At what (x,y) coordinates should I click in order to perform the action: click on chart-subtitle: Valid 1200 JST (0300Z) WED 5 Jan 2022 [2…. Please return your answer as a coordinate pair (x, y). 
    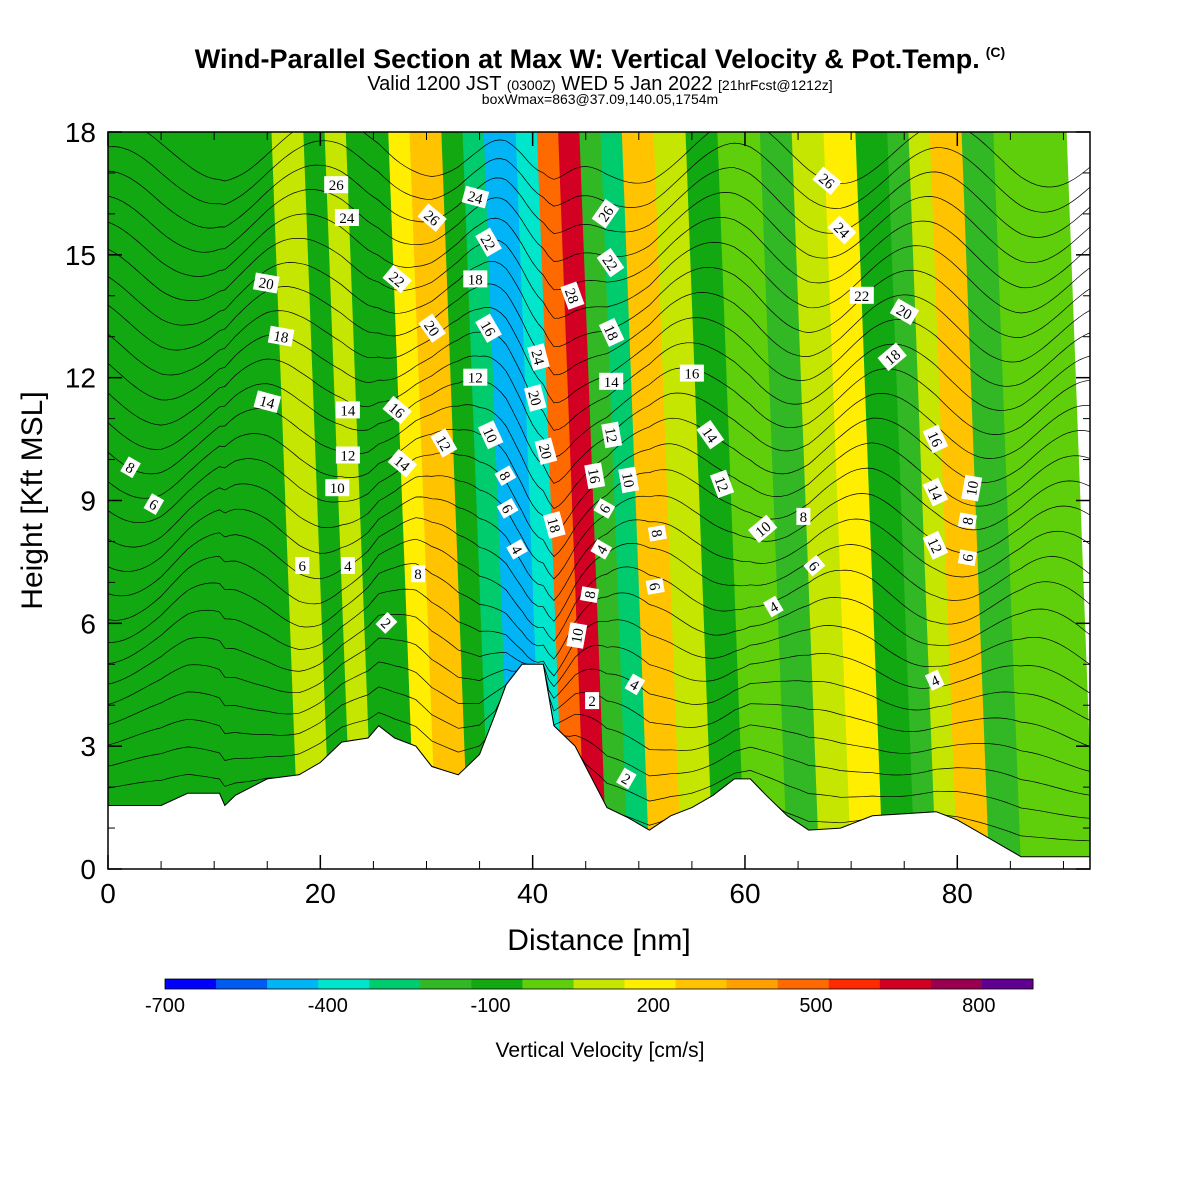
    Looking at the image, I should click on (600, 84).